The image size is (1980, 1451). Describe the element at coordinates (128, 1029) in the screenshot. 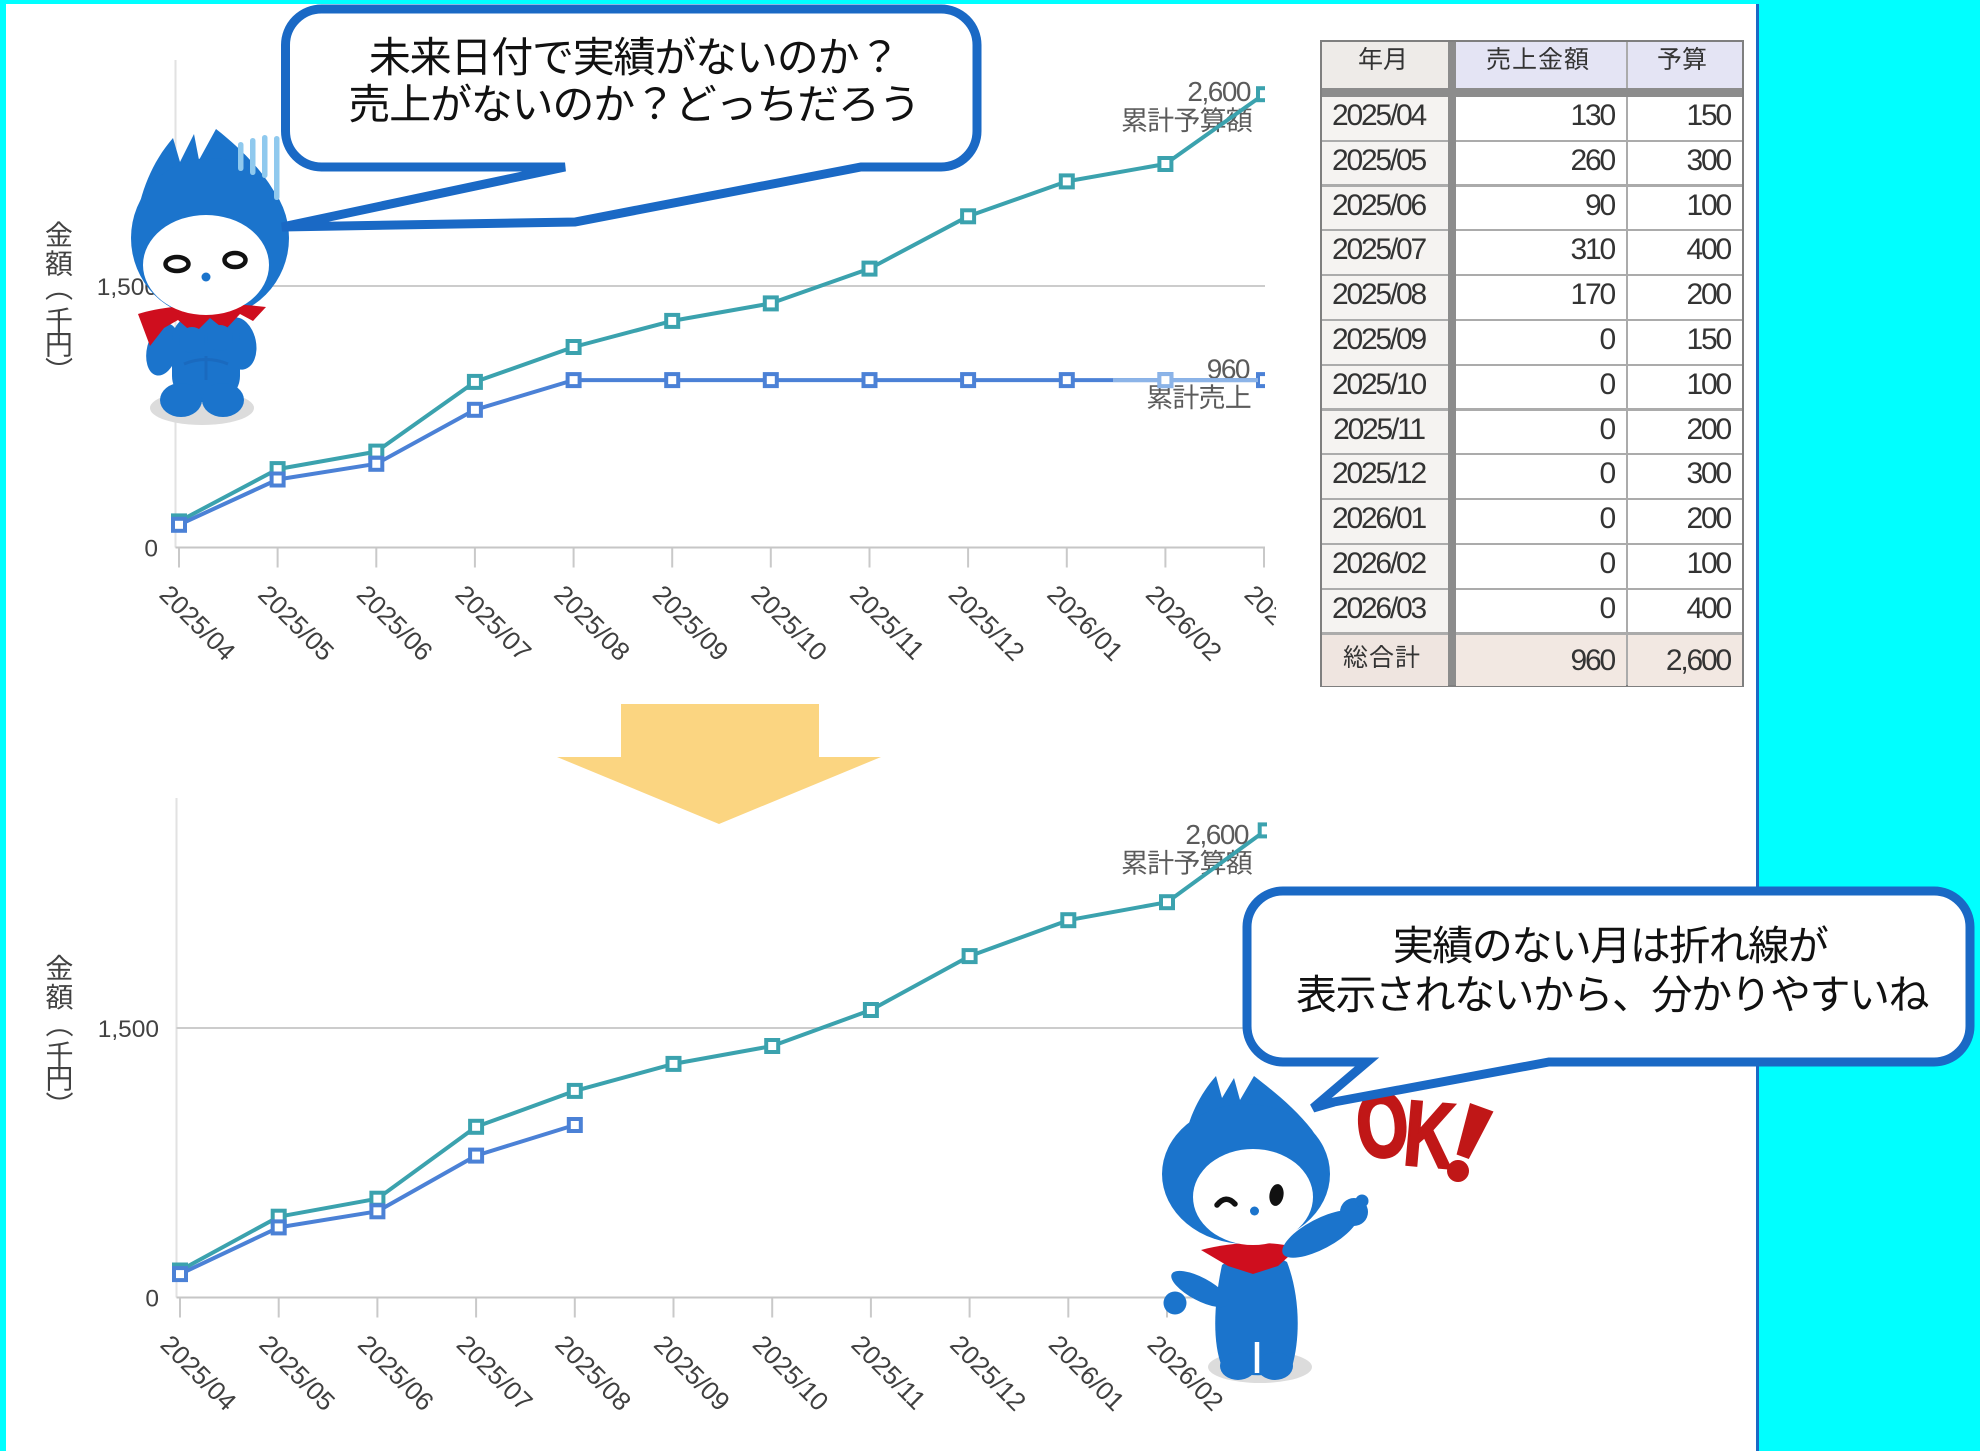

I see `svg-text: 1,500` at that location.